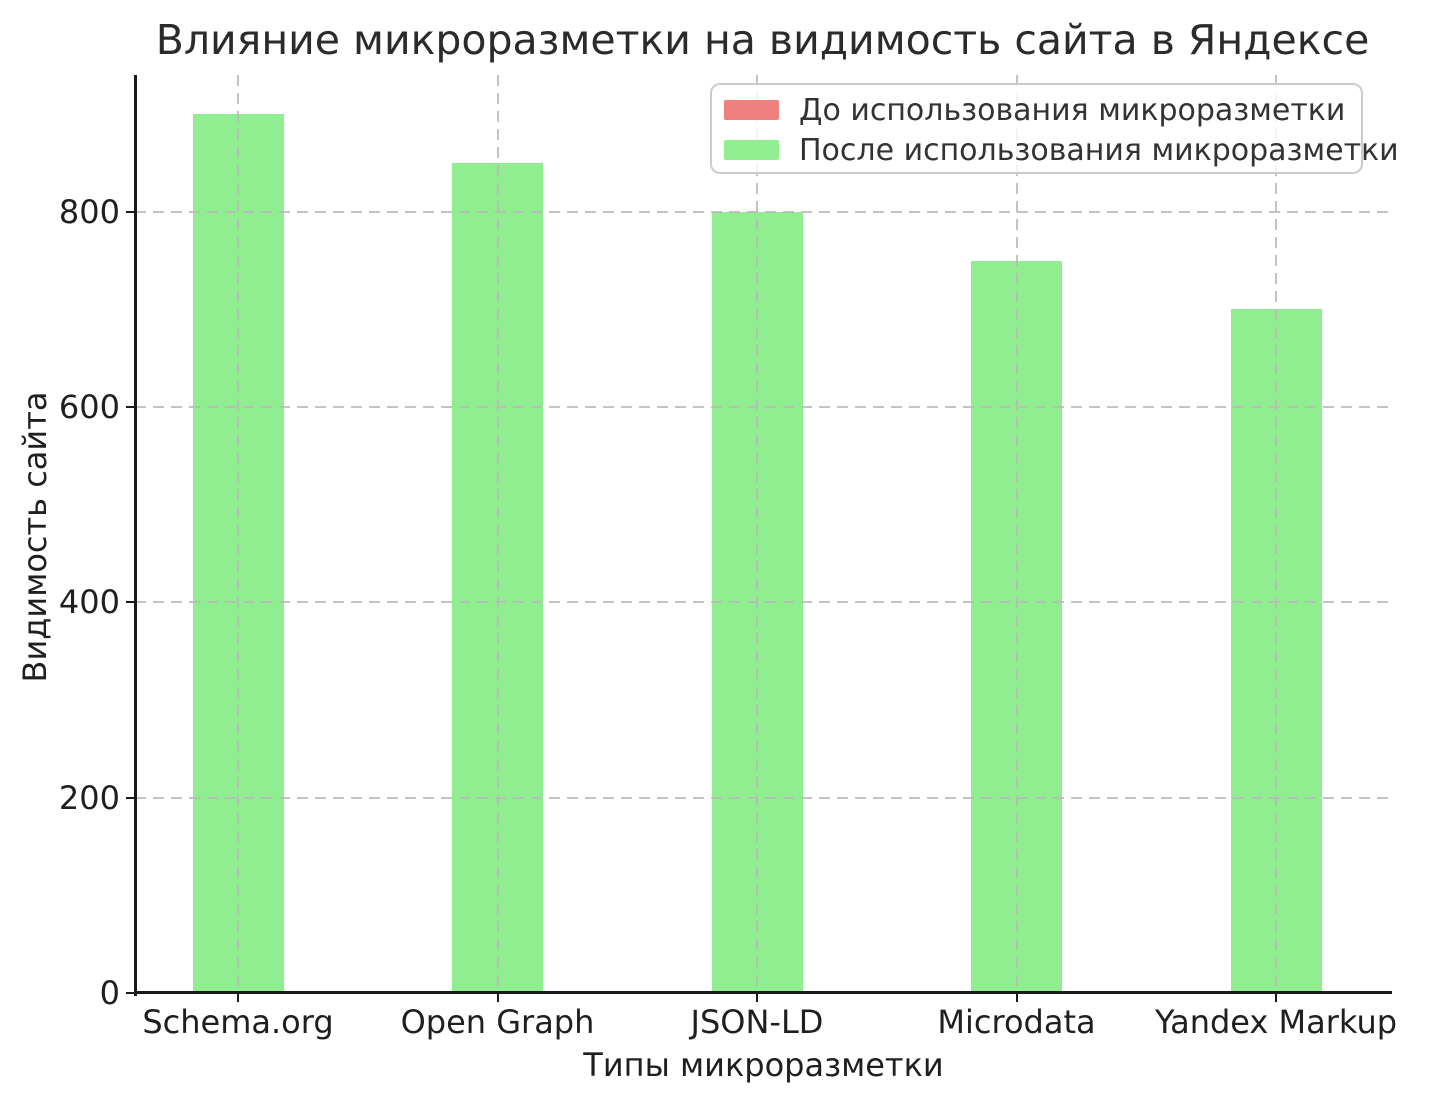 Image resolution: width=1435 pixels, height=1101 pixels. I want to click on x-tick-label-JSON-LD: JSON-LD, so click(757, 1022).